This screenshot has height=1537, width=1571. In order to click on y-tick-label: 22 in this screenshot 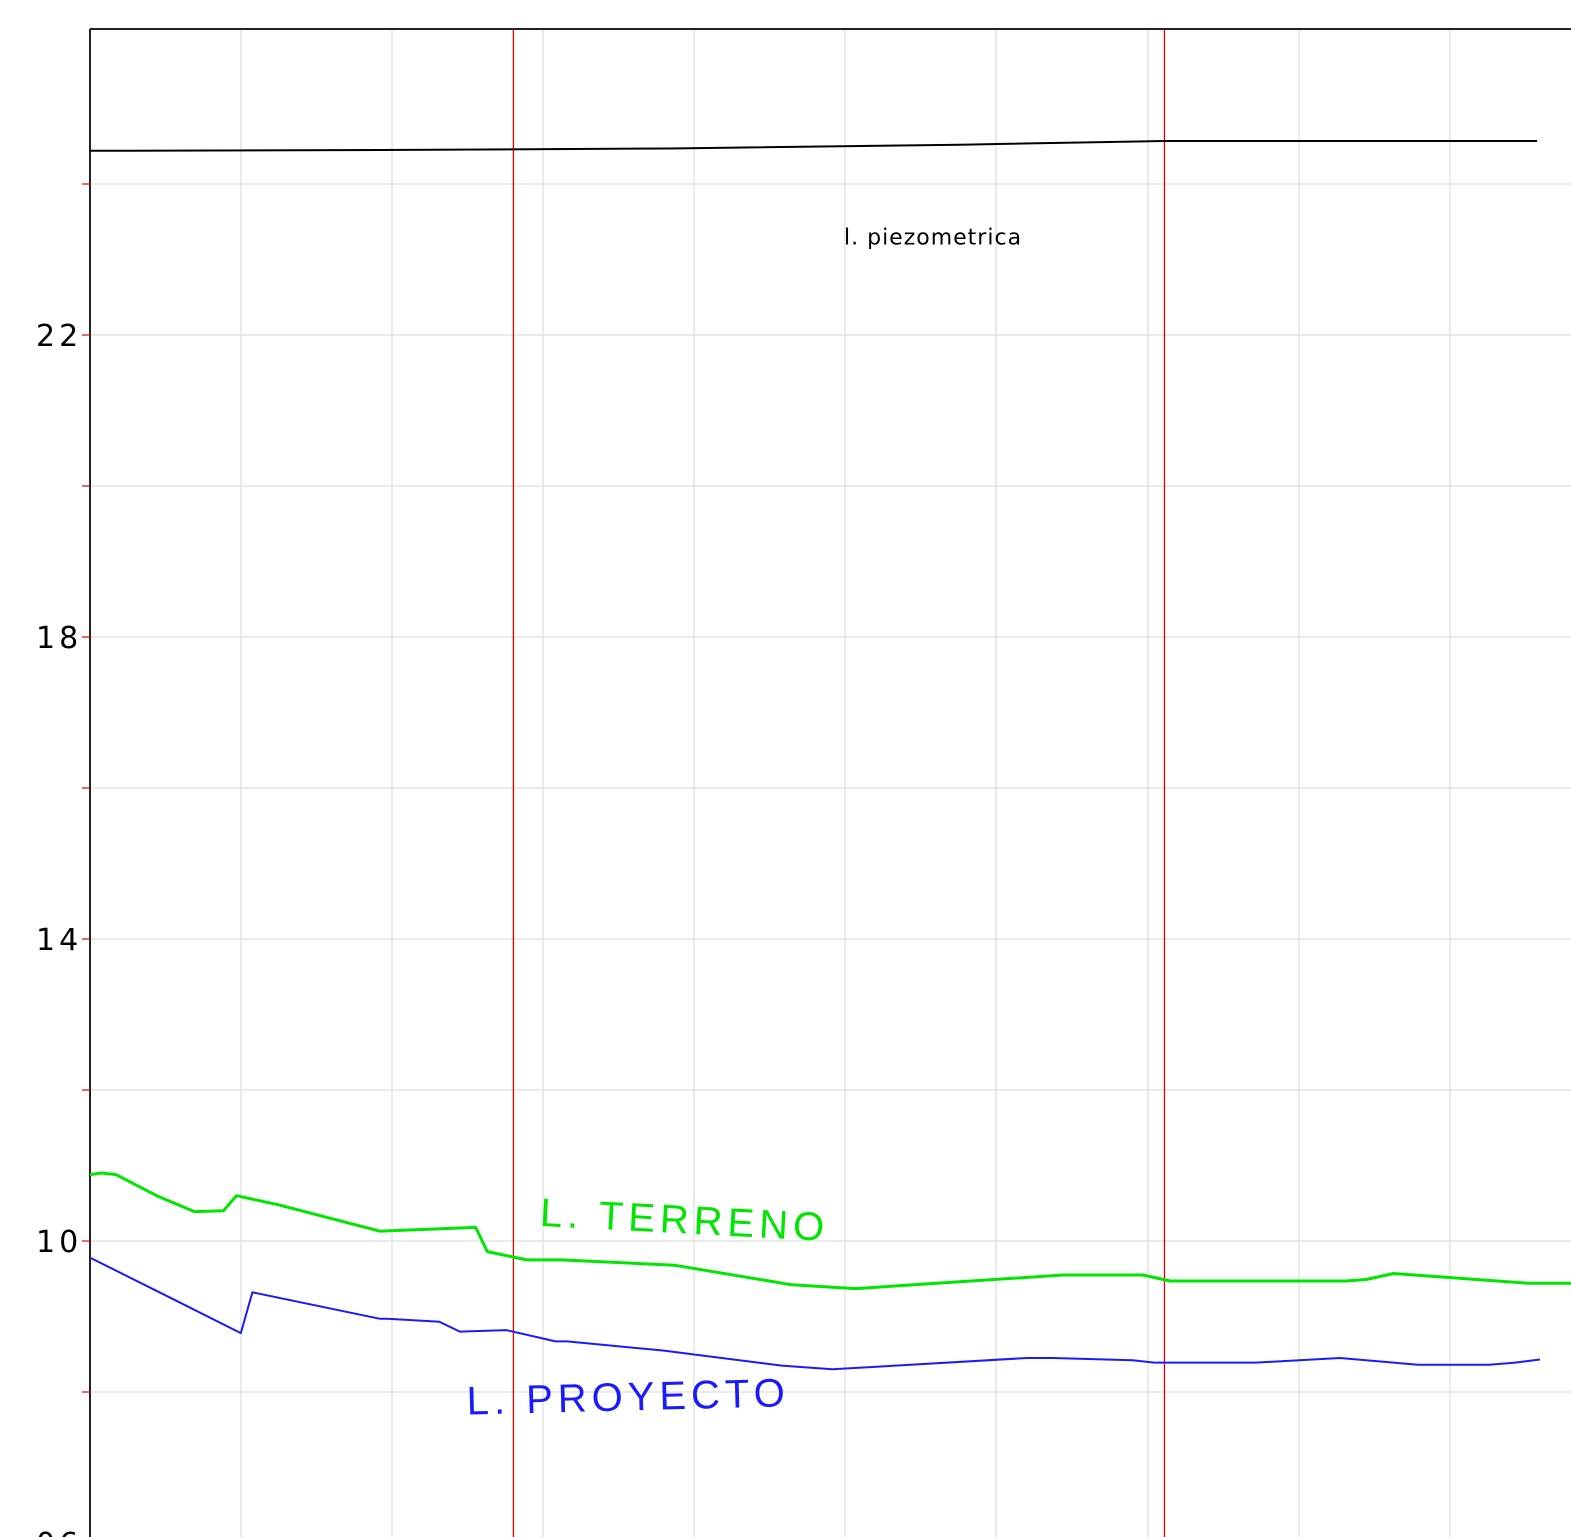, I will do `click(59, 336)`.